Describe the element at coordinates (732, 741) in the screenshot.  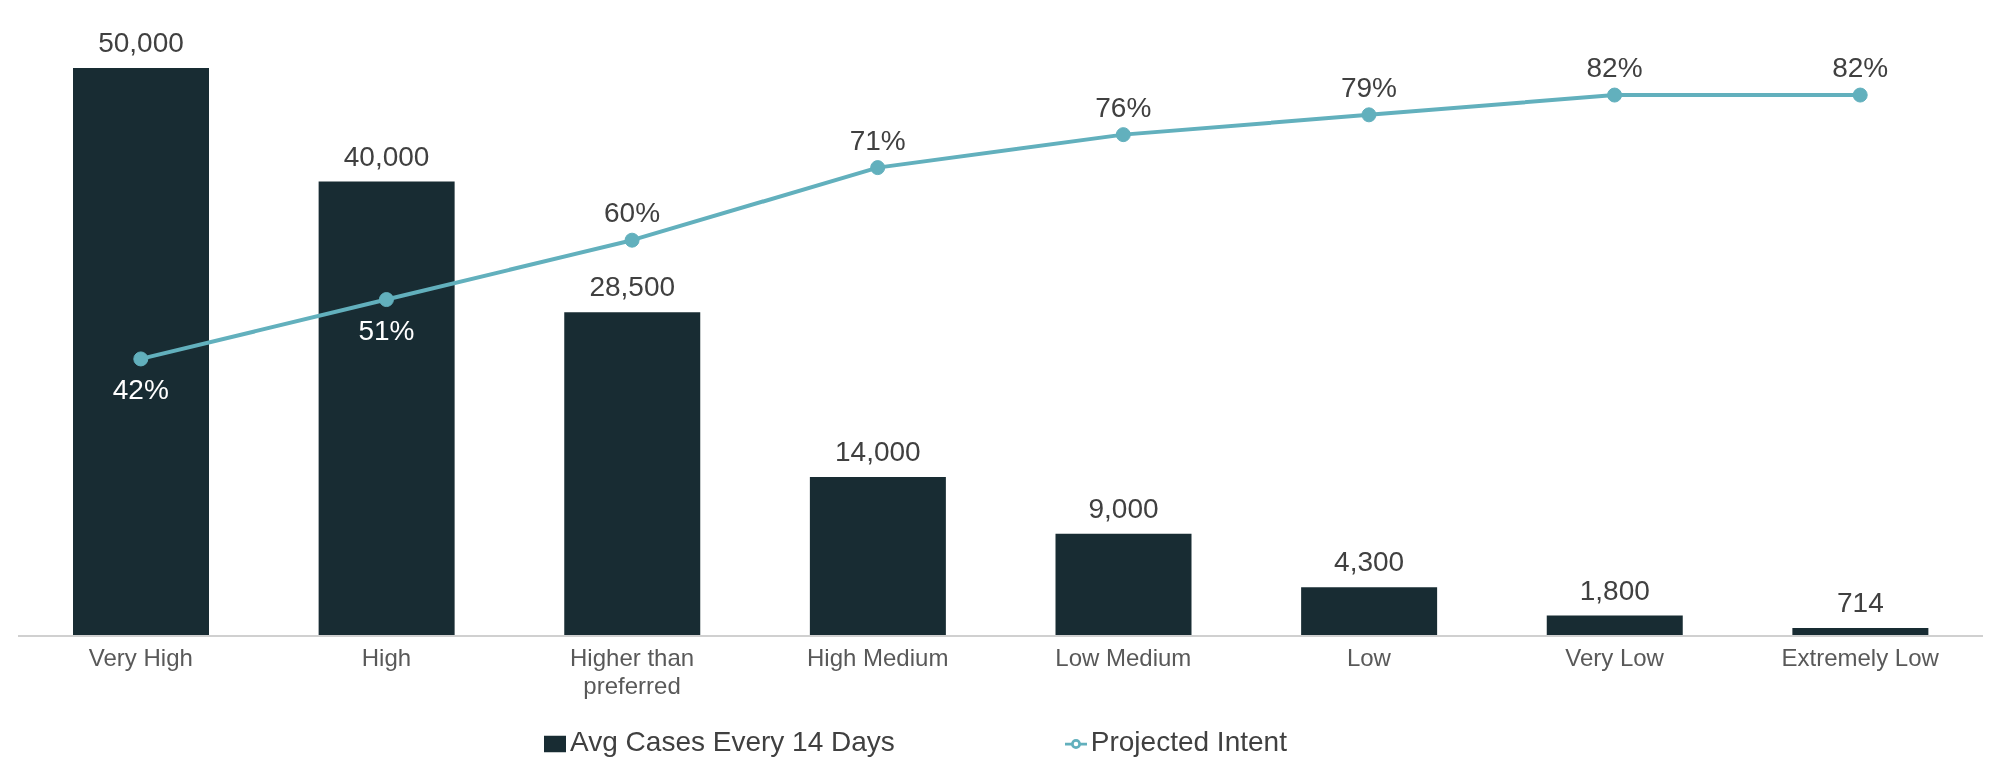
I see `legend-label: Avg Cases Every 14 Days` at that location.